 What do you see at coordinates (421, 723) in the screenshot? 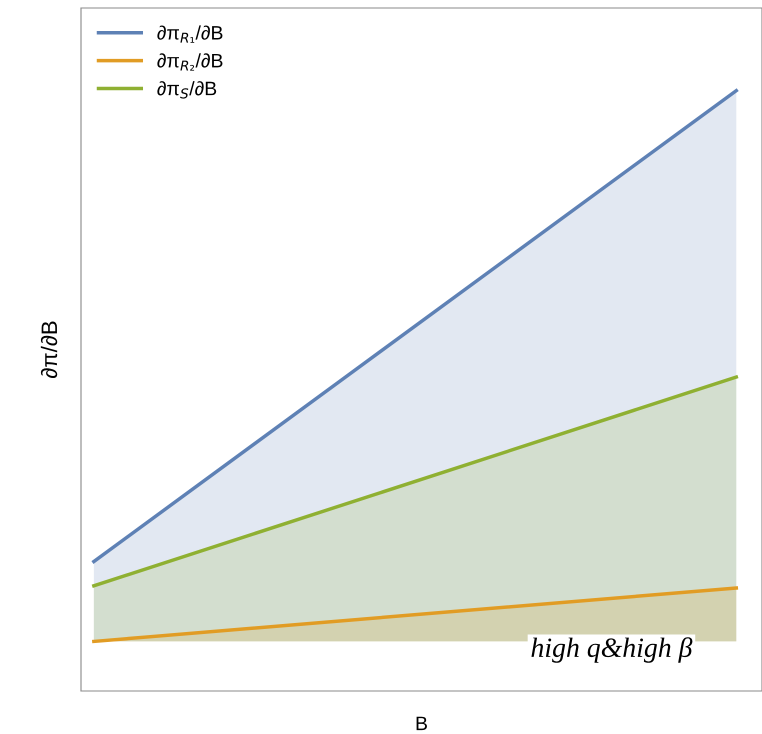
I see `x-axis-title: B` at bounding box center [421, 723].